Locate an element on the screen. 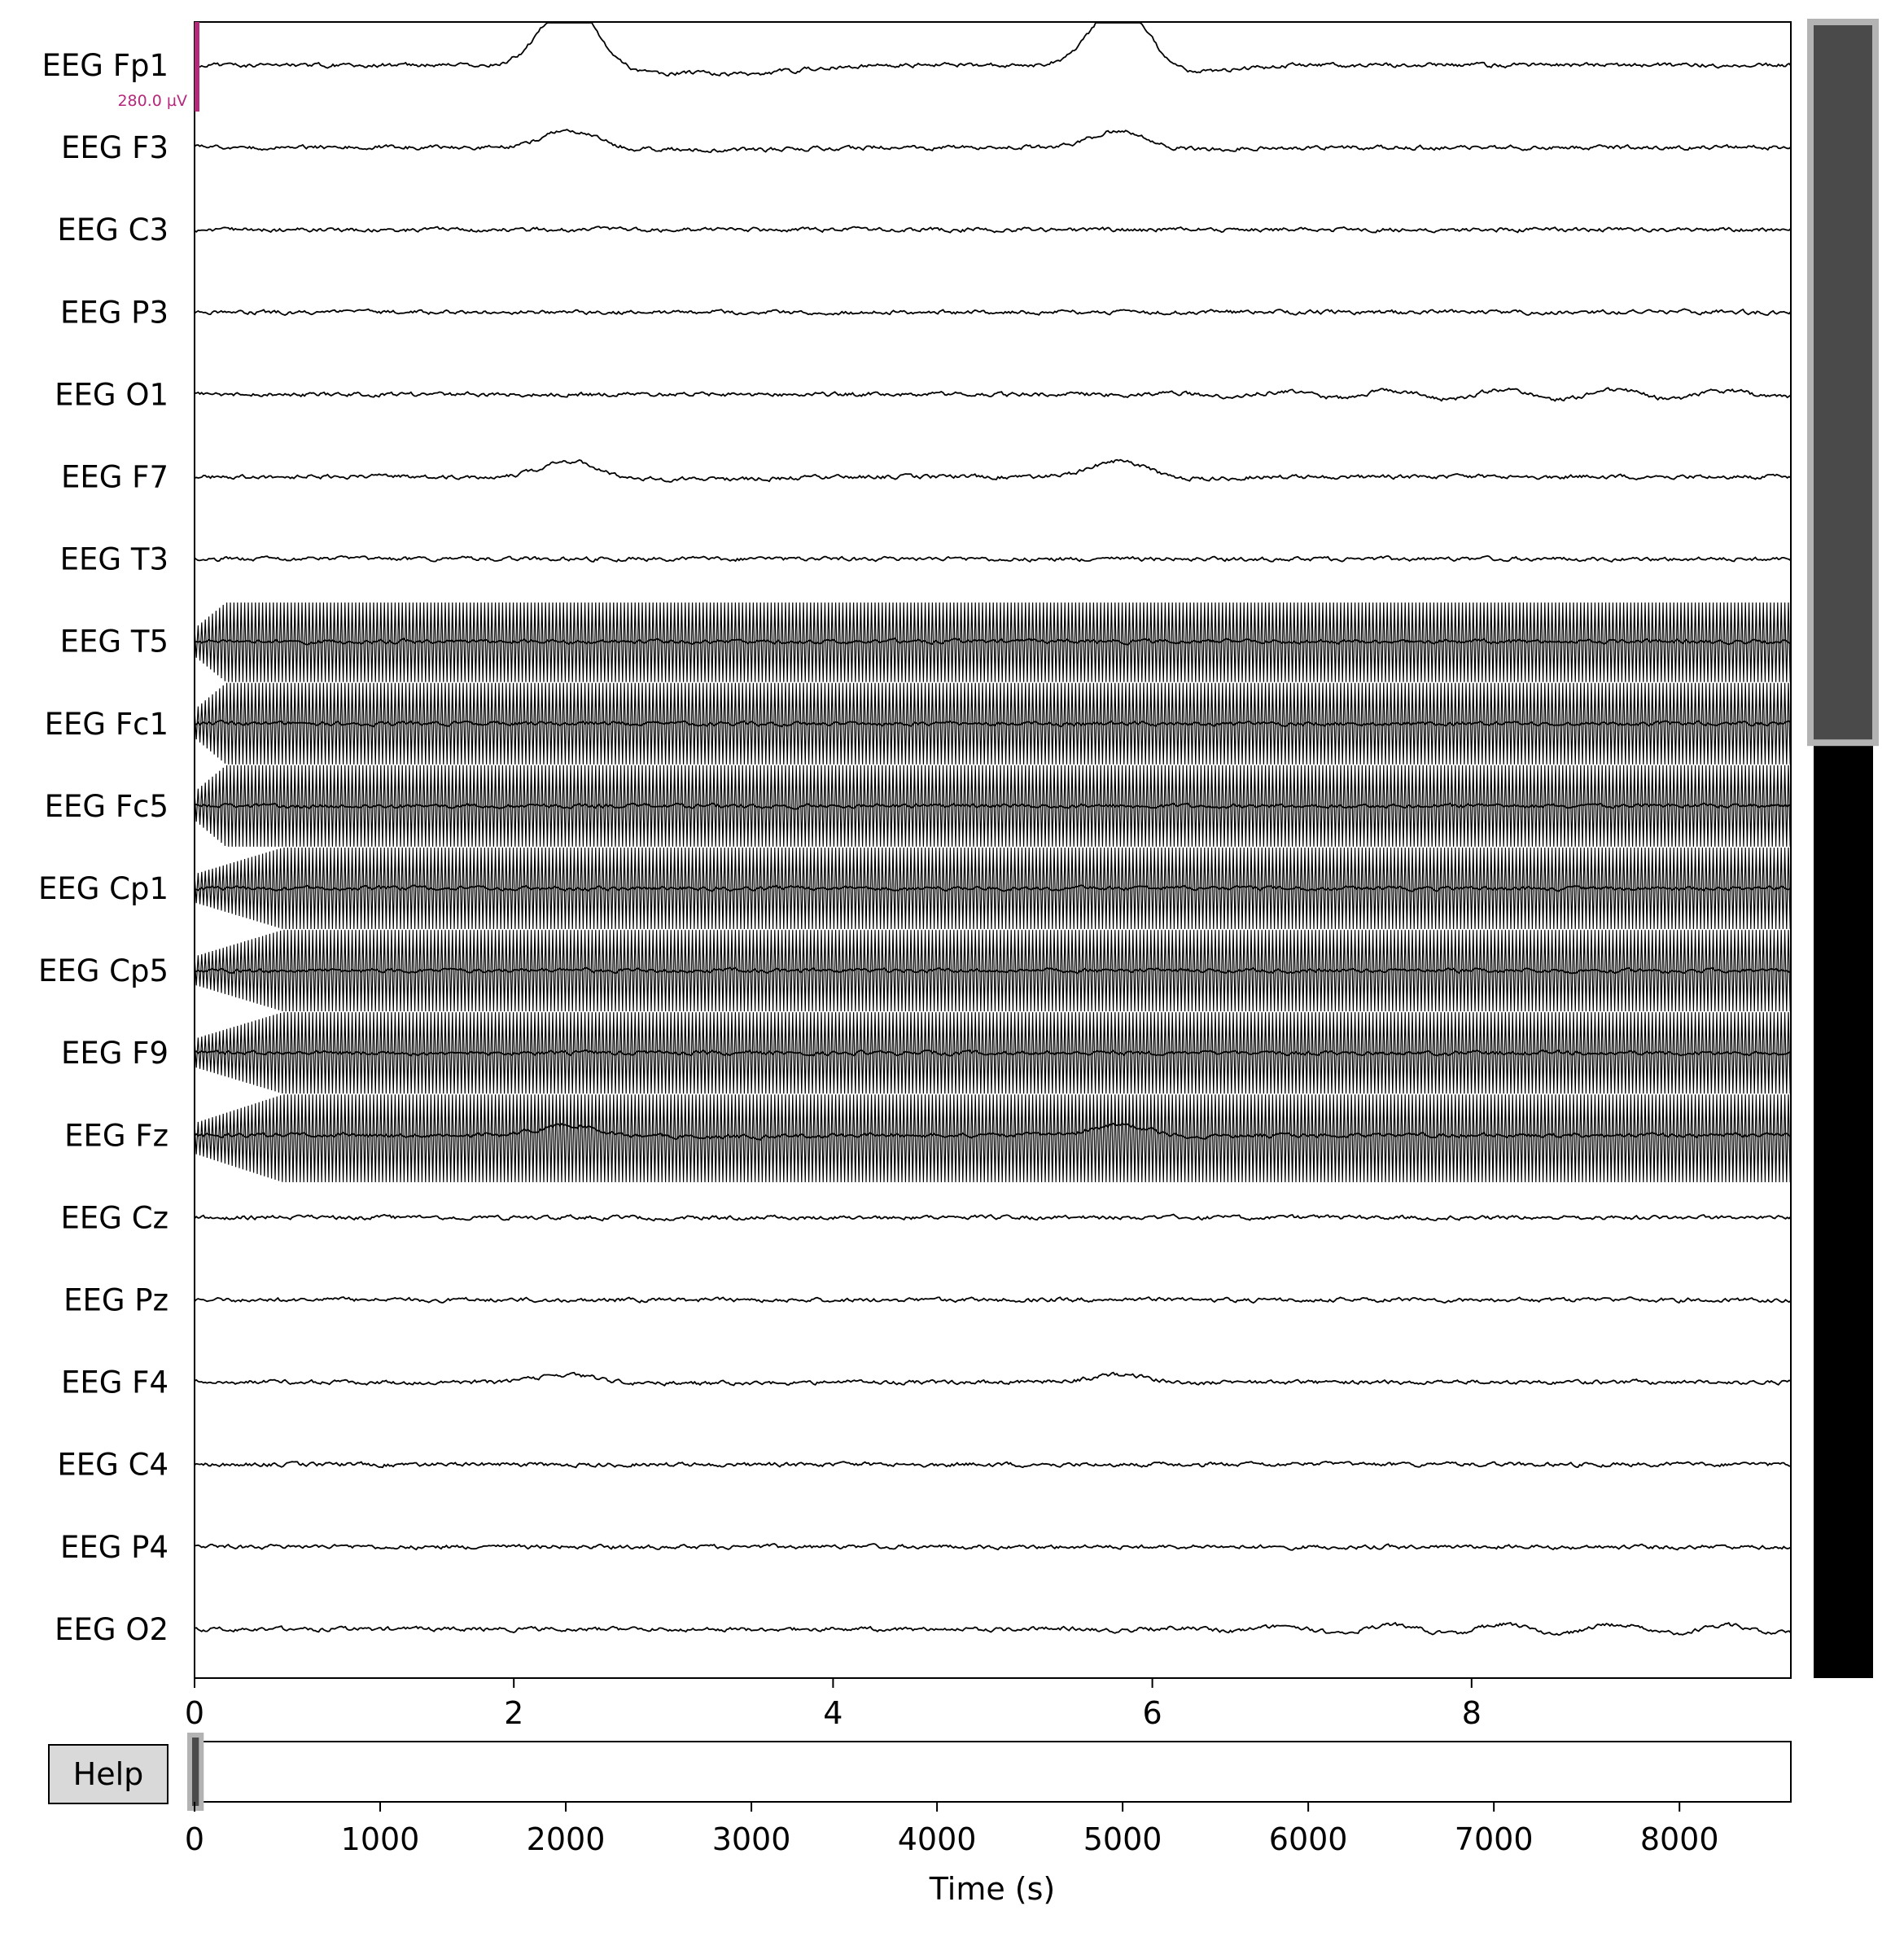 The height and width of the screenshot is (1937, 1904). channel-label: EEG C3 is located at coordinates (113, 230).